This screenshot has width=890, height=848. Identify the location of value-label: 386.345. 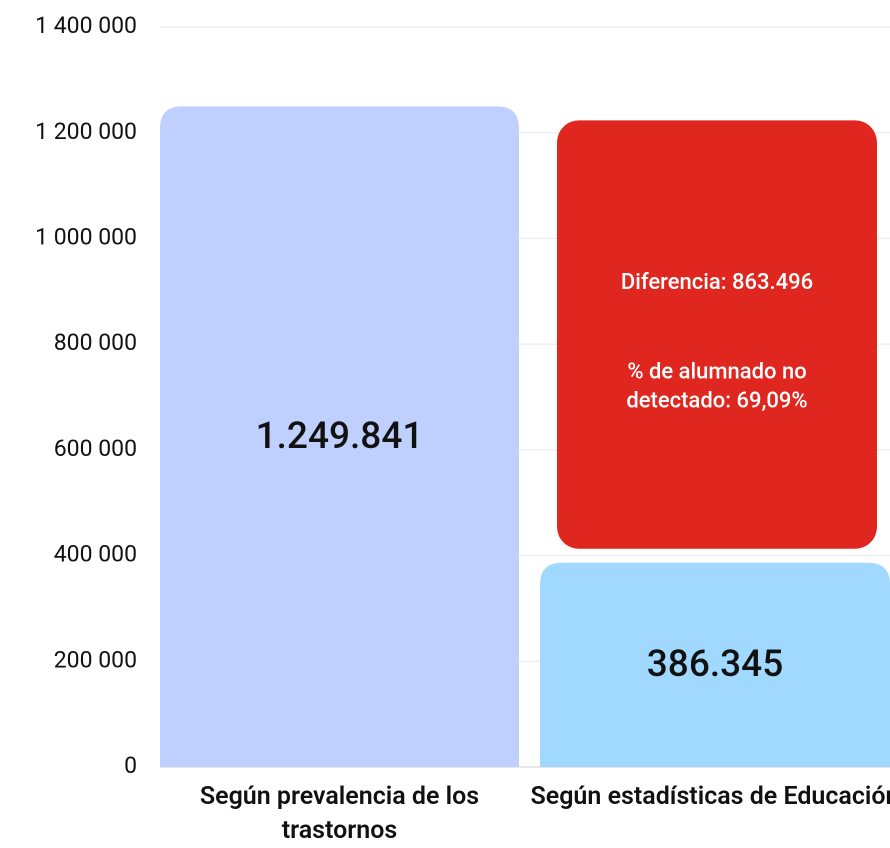
(715, 664).